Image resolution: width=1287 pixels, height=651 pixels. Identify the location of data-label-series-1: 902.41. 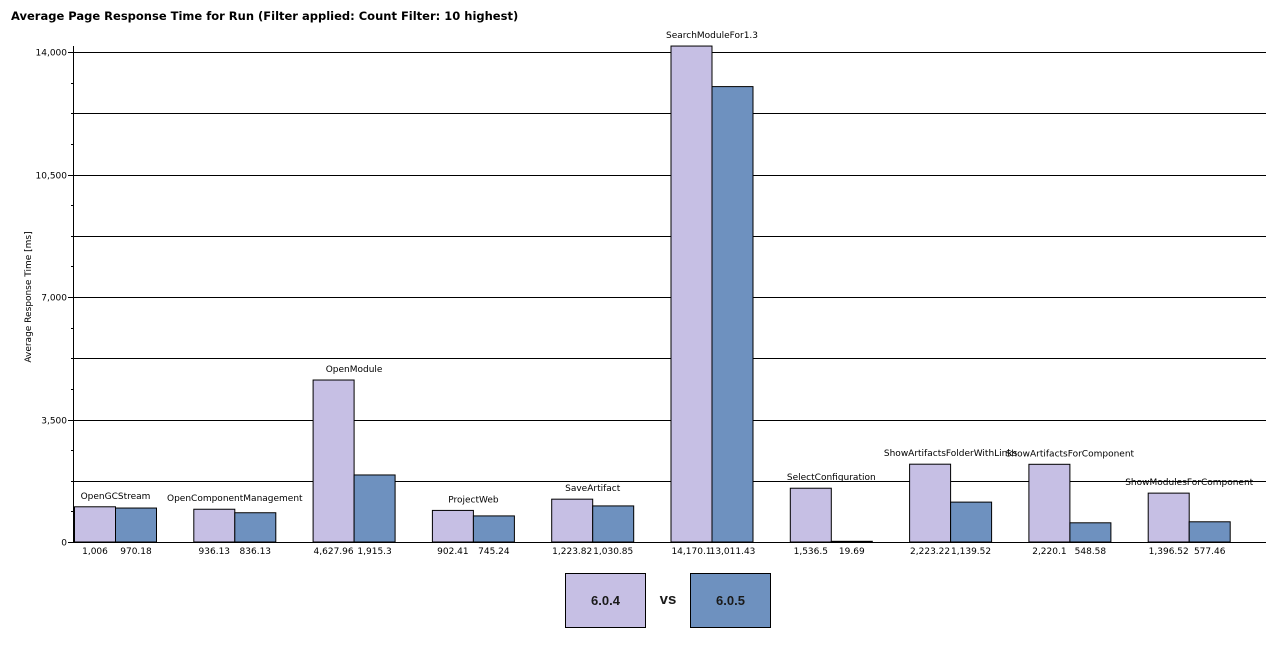
(453, 552).